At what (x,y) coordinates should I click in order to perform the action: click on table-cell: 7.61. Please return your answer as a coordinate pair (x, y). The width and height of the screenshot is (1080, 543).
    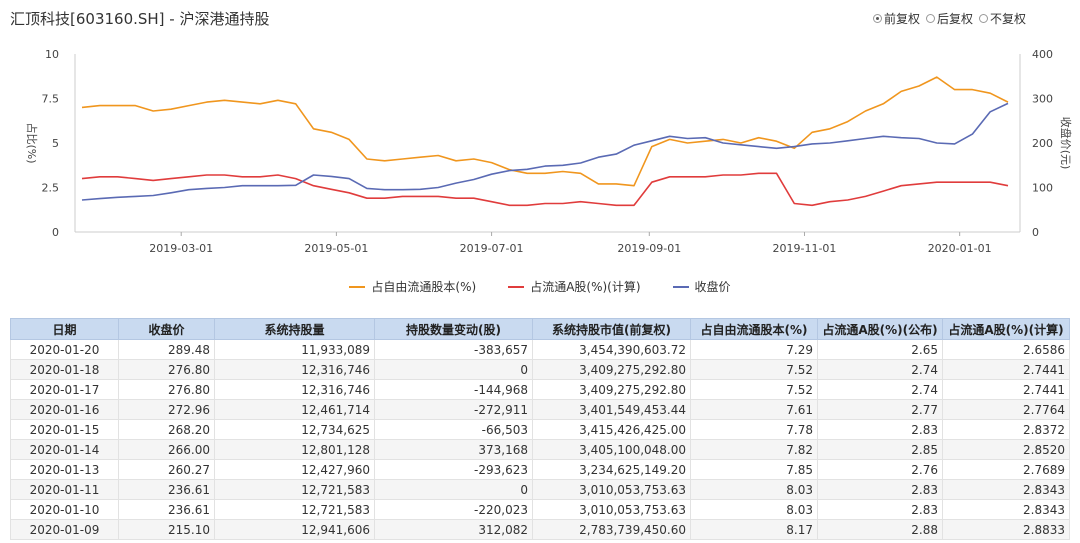
    Looking at the image, I should click on (754, 409).